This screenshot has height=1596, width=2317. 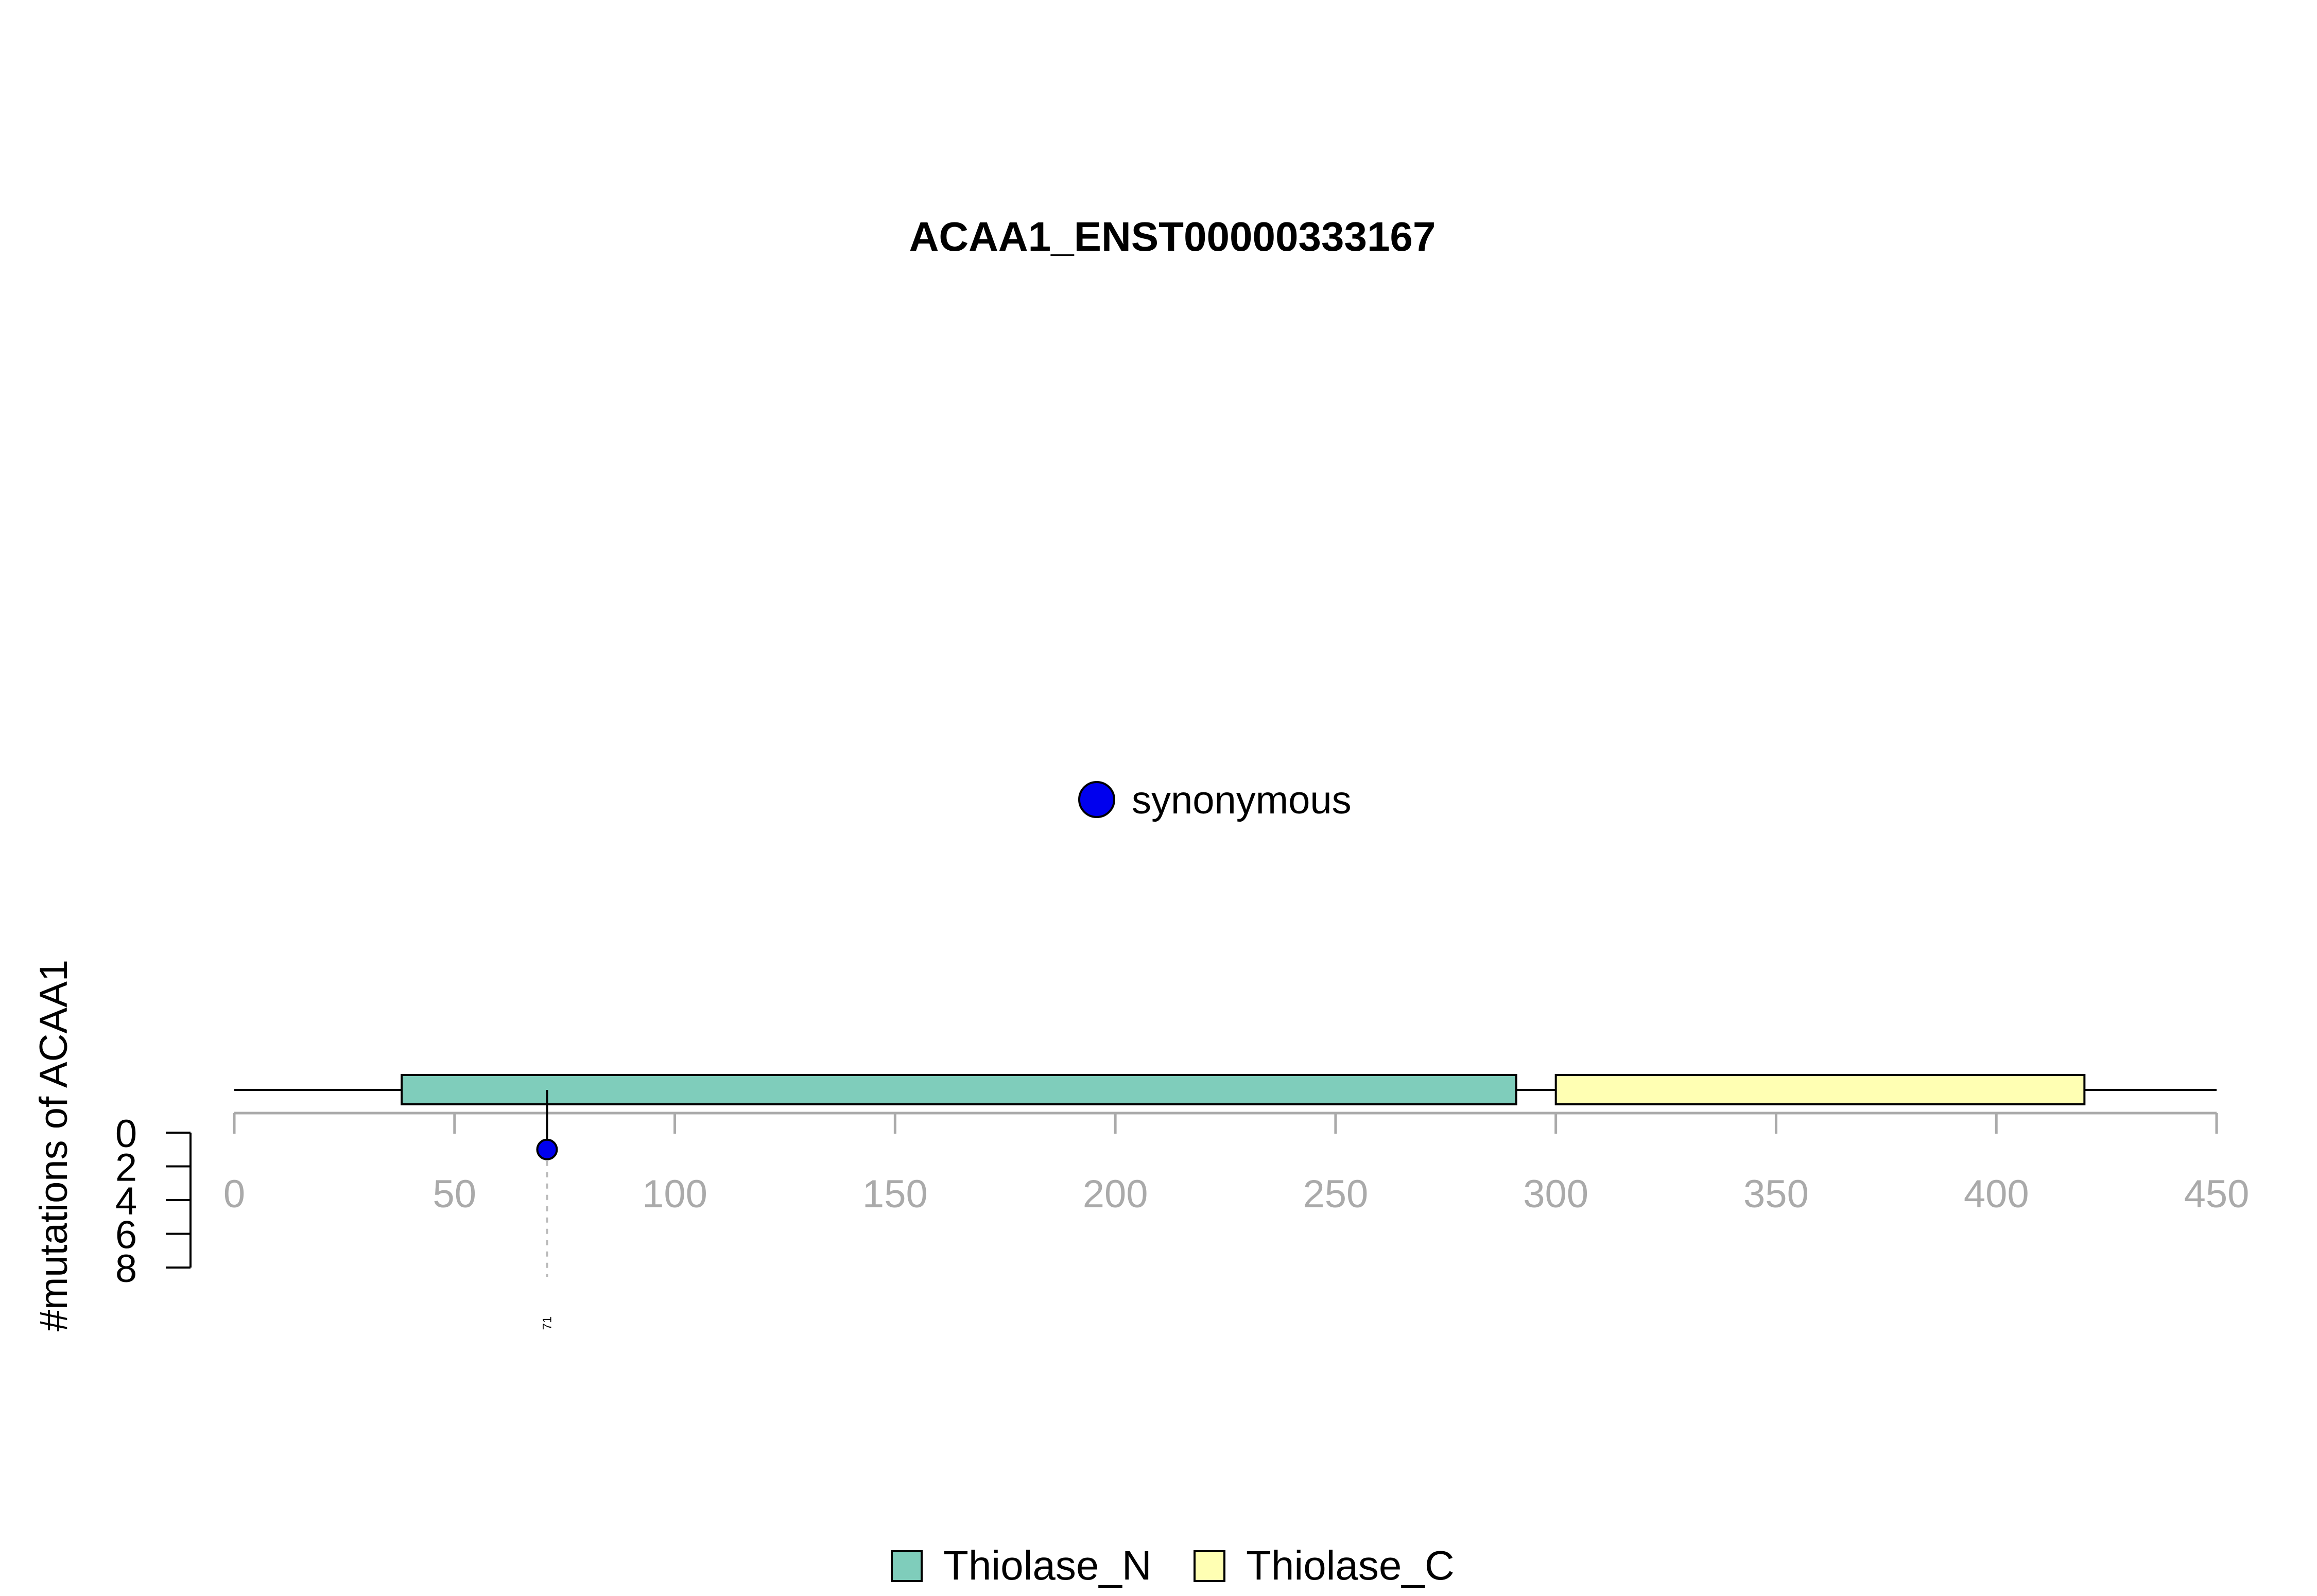 I want to click on x-tick-label-150: 150, so click(x=895, y=1194).